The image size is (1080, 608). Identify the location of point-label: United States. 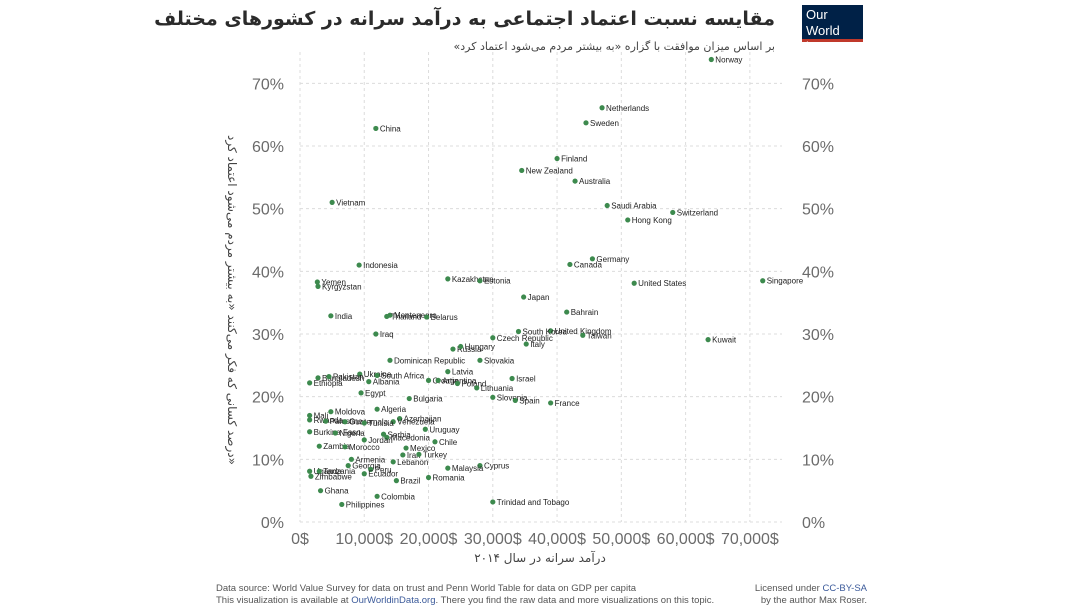
(662, 283).